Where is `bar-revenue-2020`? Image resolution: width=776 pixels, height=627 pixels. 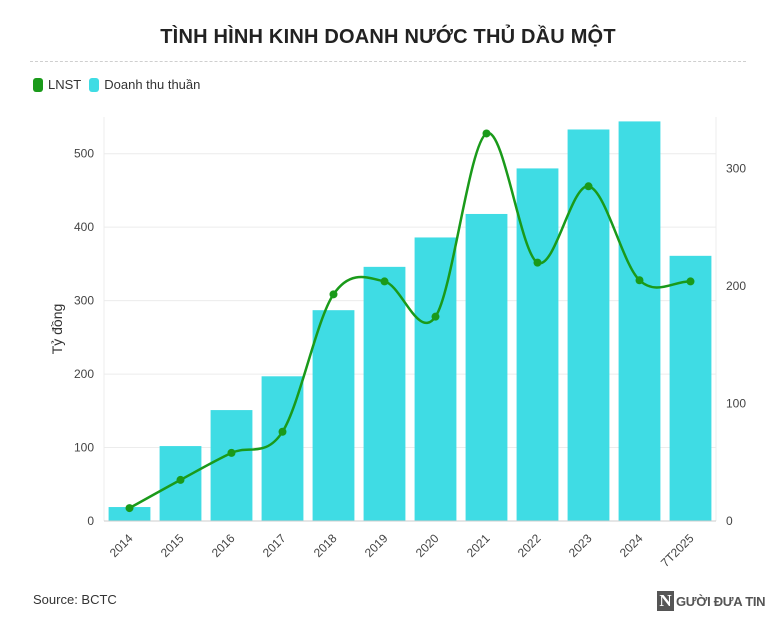 bar-revenue-2020 is located at coordinates (435, 379).